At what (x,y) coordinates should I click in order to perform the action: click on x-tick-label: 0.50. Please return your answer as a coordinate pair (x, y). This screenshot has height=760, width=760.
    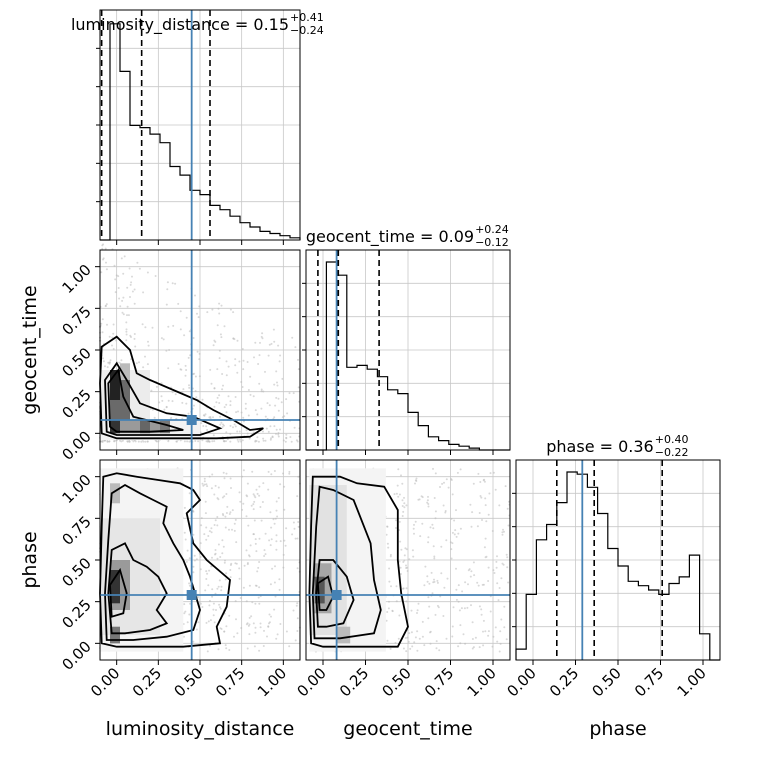
    Looking at the image, I should click on (606, 682).